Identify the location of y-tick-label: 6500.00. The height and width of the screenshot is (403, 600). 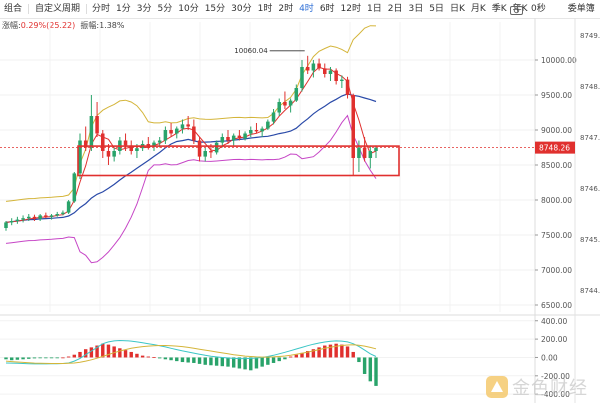
(556, 305).